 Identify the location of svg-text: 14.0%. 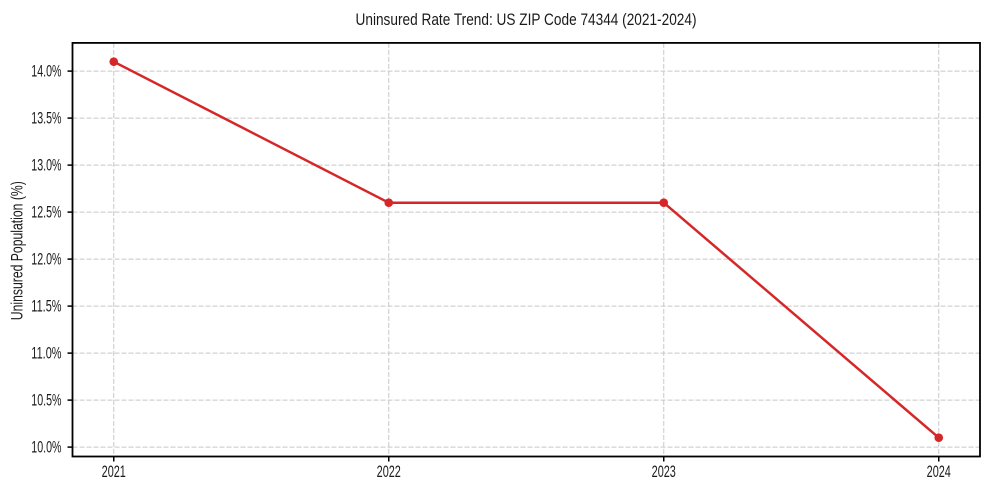
(46, 72).